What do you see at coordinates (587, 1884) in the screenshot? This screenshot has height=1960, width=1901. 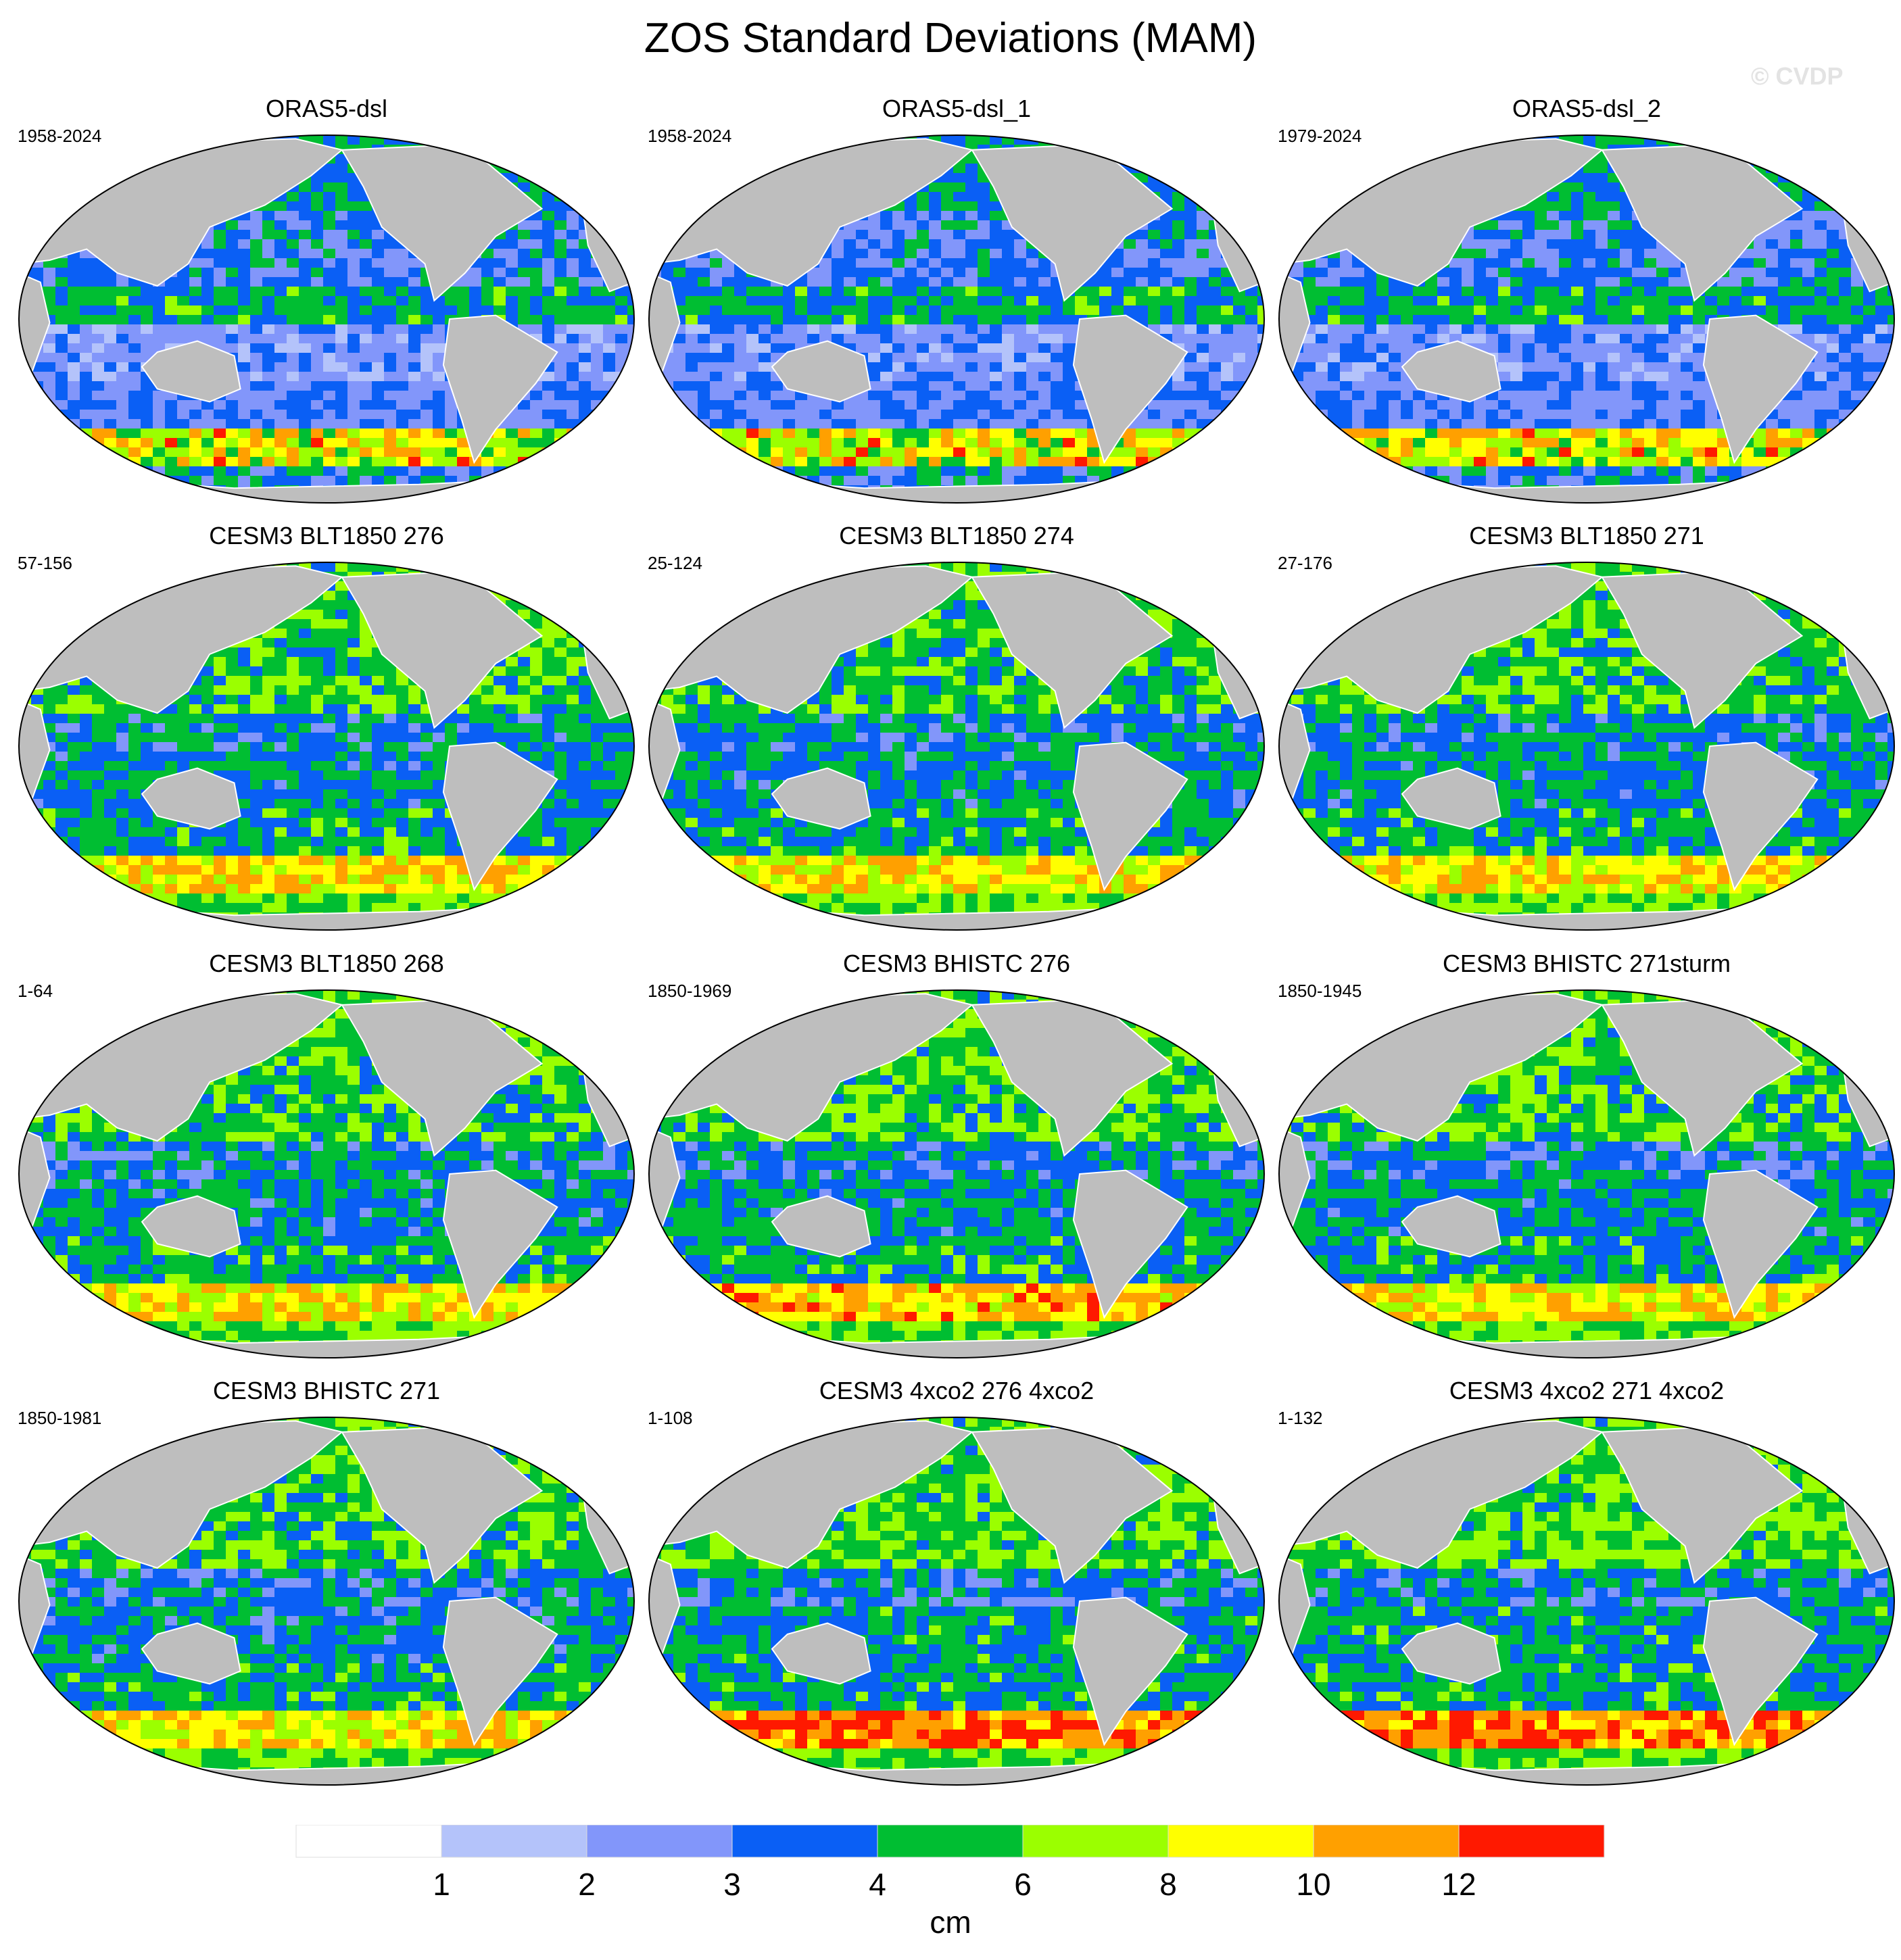 I see `colorbar-tick-label: 2` at bounding box center [587, 1884].